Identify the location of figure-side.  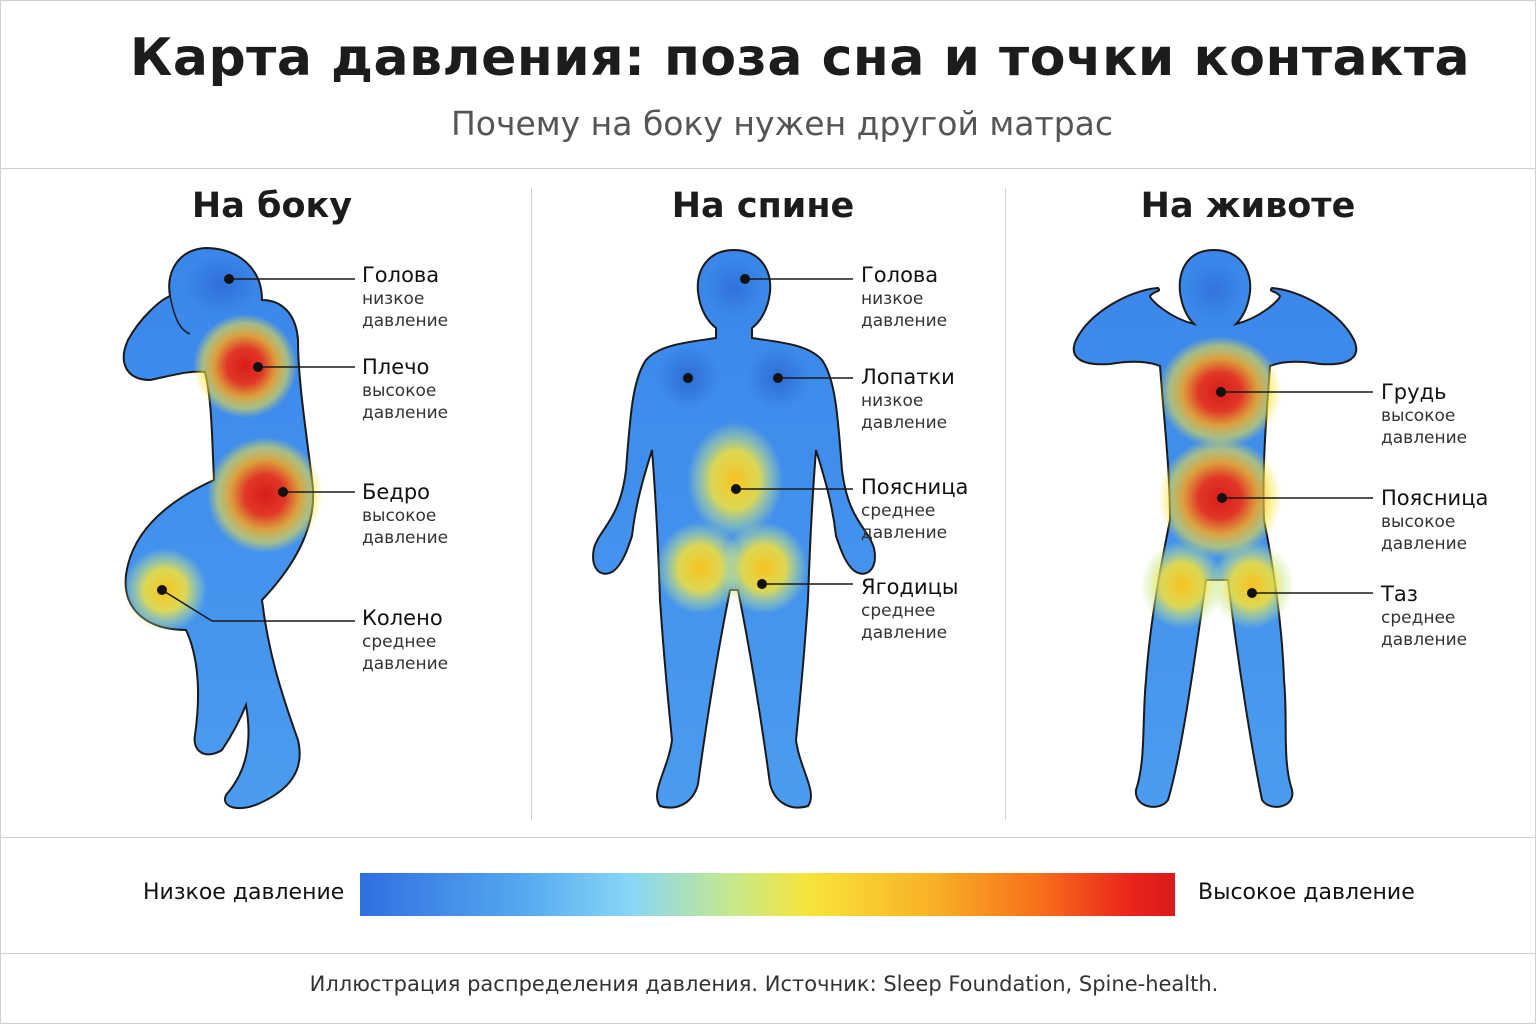
(238, 528).